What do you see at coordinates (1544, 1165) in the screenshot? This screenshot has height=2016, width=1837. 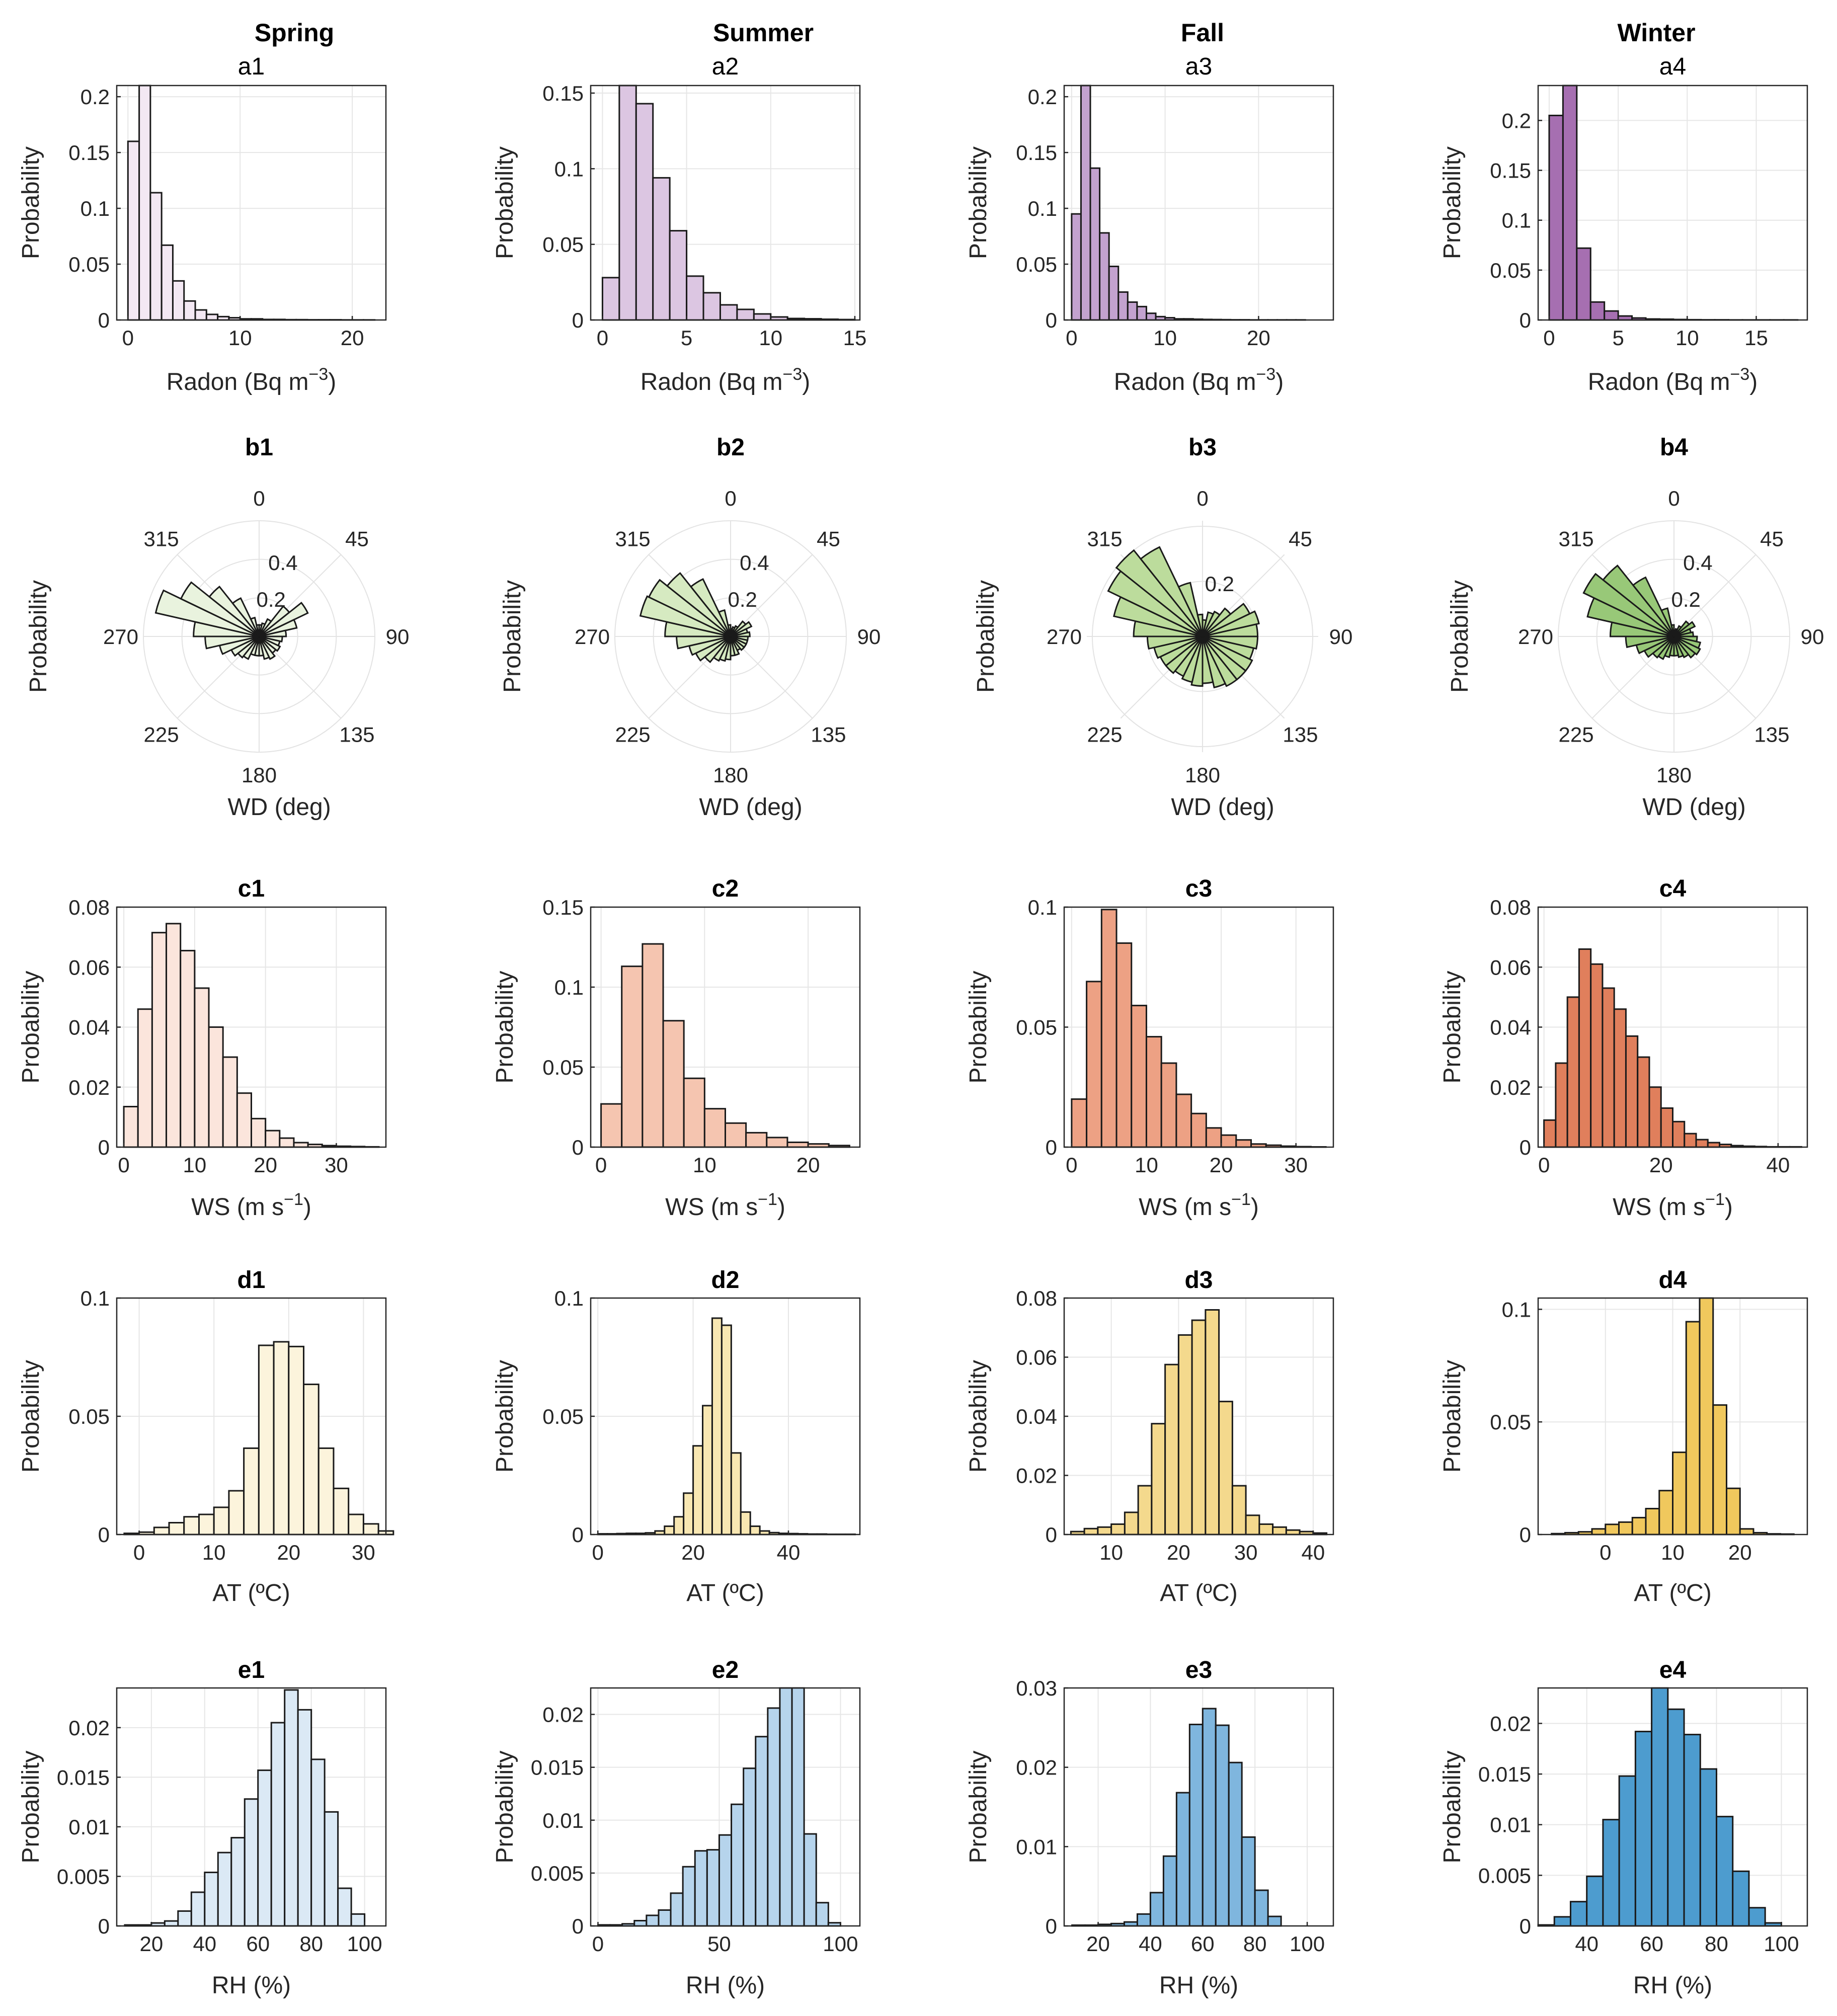 I see `xtick-label-c4-0: 0` at bounding box center [1544, 1165].